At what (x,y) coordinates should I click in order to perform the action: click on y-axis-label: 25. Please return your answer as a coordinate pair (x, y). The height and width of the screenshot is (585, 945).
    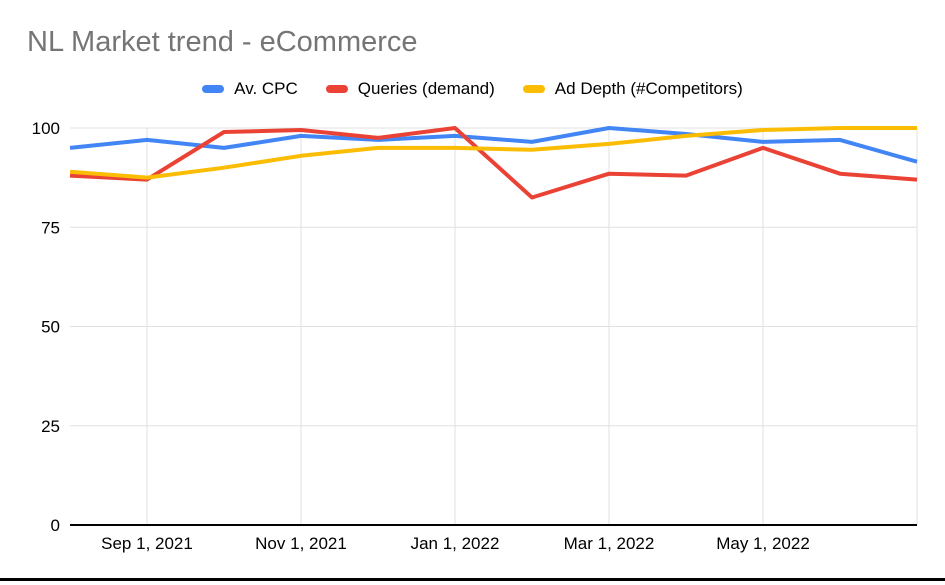
    Looking at the image, I should click on (50, 426).